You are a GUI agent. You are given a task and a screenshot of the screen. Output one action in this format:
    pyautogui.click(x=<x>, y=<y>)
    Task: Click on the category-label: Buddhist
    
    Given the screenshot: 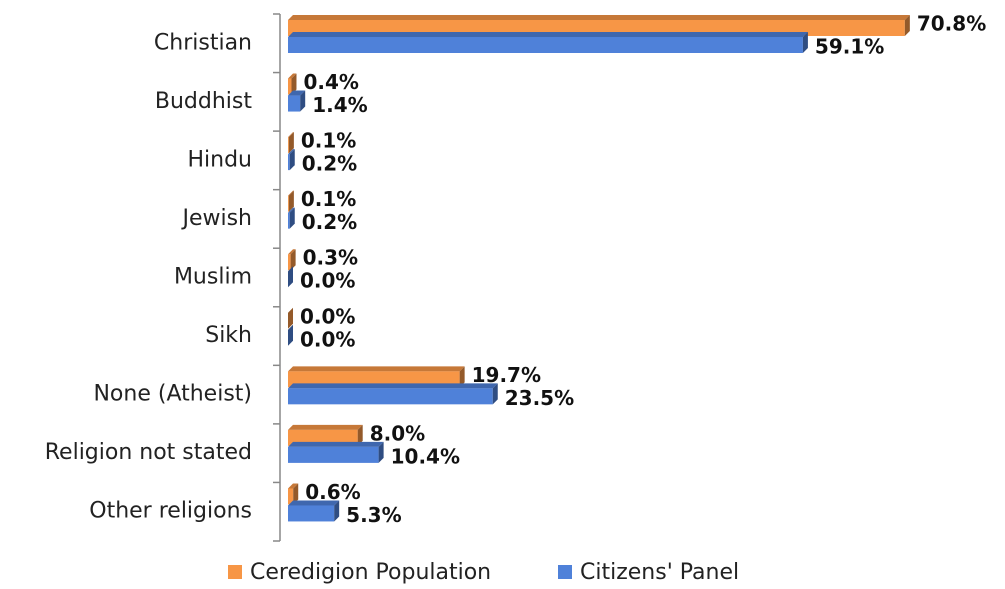 What is the action you would take?
    pyautogui.click(x=203, y=101)
    